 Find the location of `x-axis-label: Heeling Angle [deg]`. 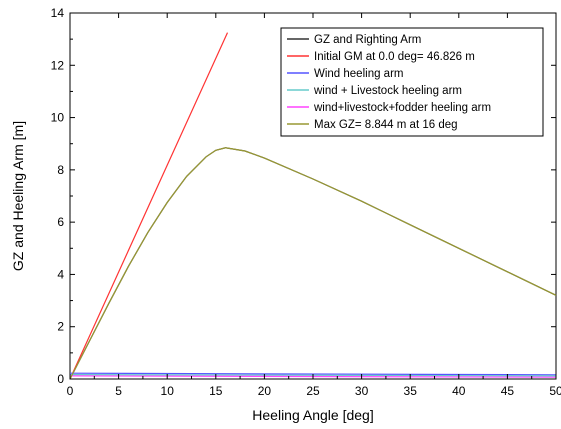

x-axis-label: Heeling Angle [deg] is located at coordinates (312, 415).